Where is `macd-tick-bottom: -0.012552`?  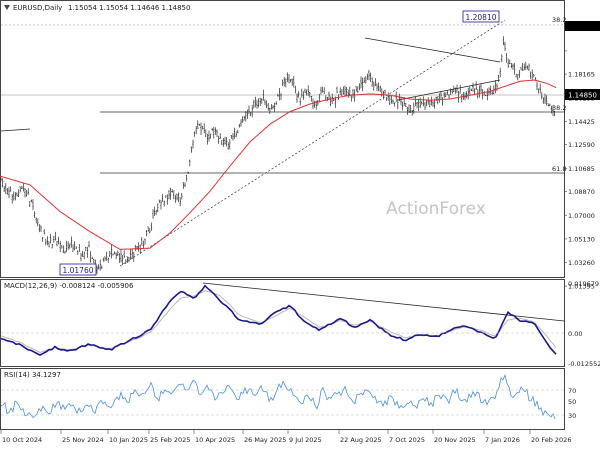 macd-tick-bottom: -0.012552 is located at coordinates (584, 364).